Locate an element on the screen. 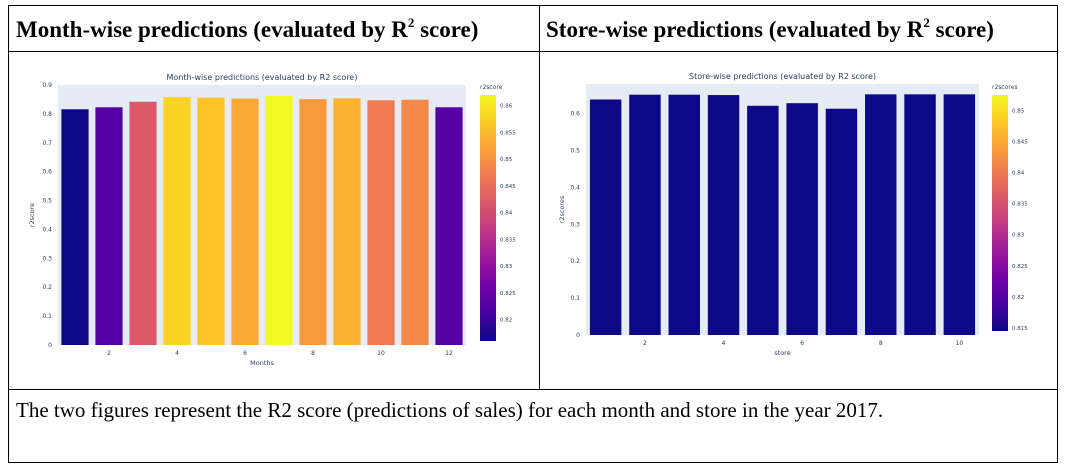 Image resolution: width=1065 pixels, height=474 pixels. x-axis-label: store is located at coordinates (782, 353).